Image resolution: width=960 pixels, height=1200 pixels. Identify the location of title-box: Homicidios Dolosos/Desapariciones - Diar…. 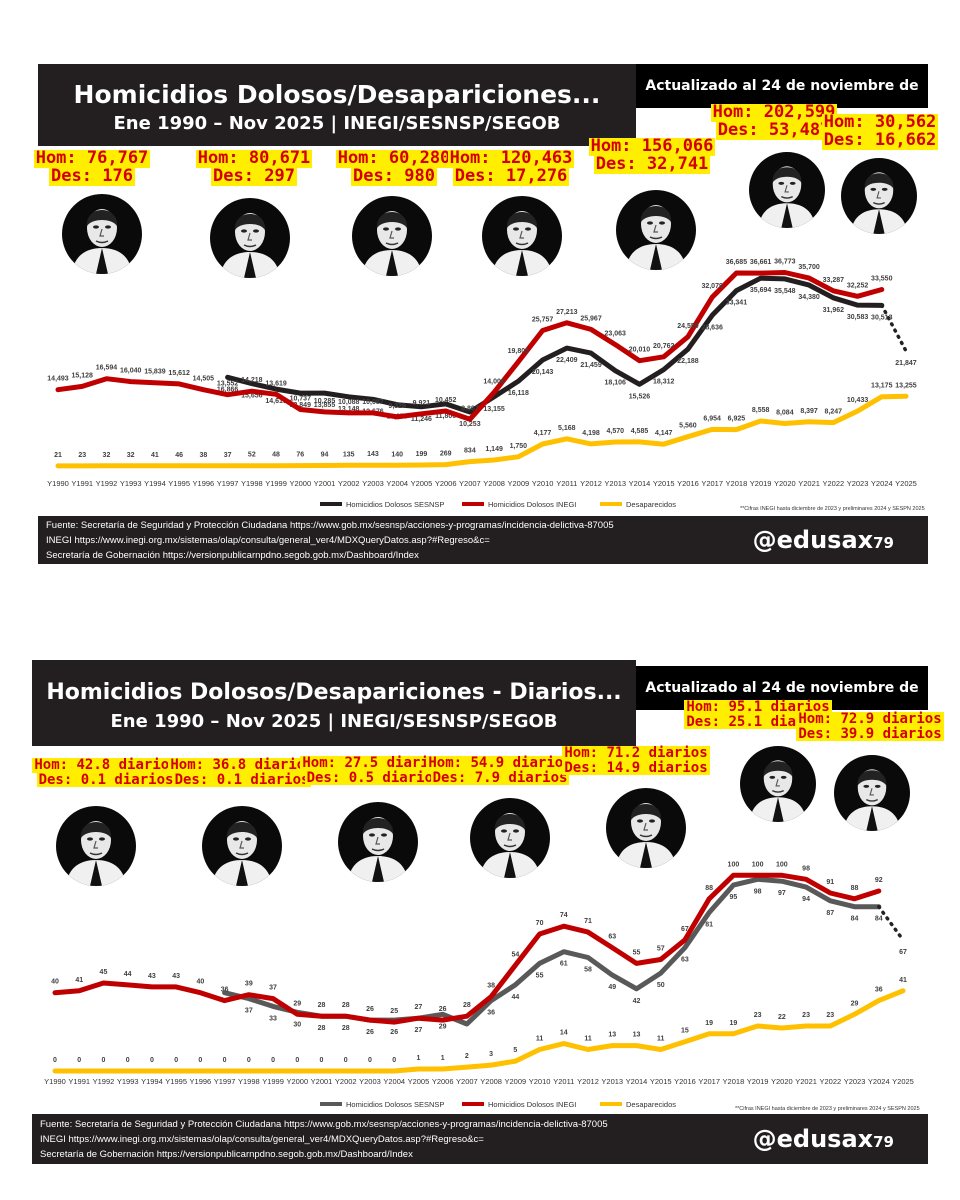
(334, 703).